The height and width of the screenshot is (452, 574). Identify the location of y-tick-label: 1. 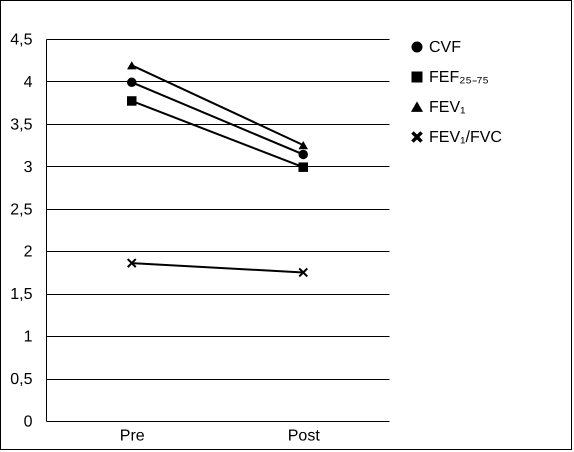
(28, 337).